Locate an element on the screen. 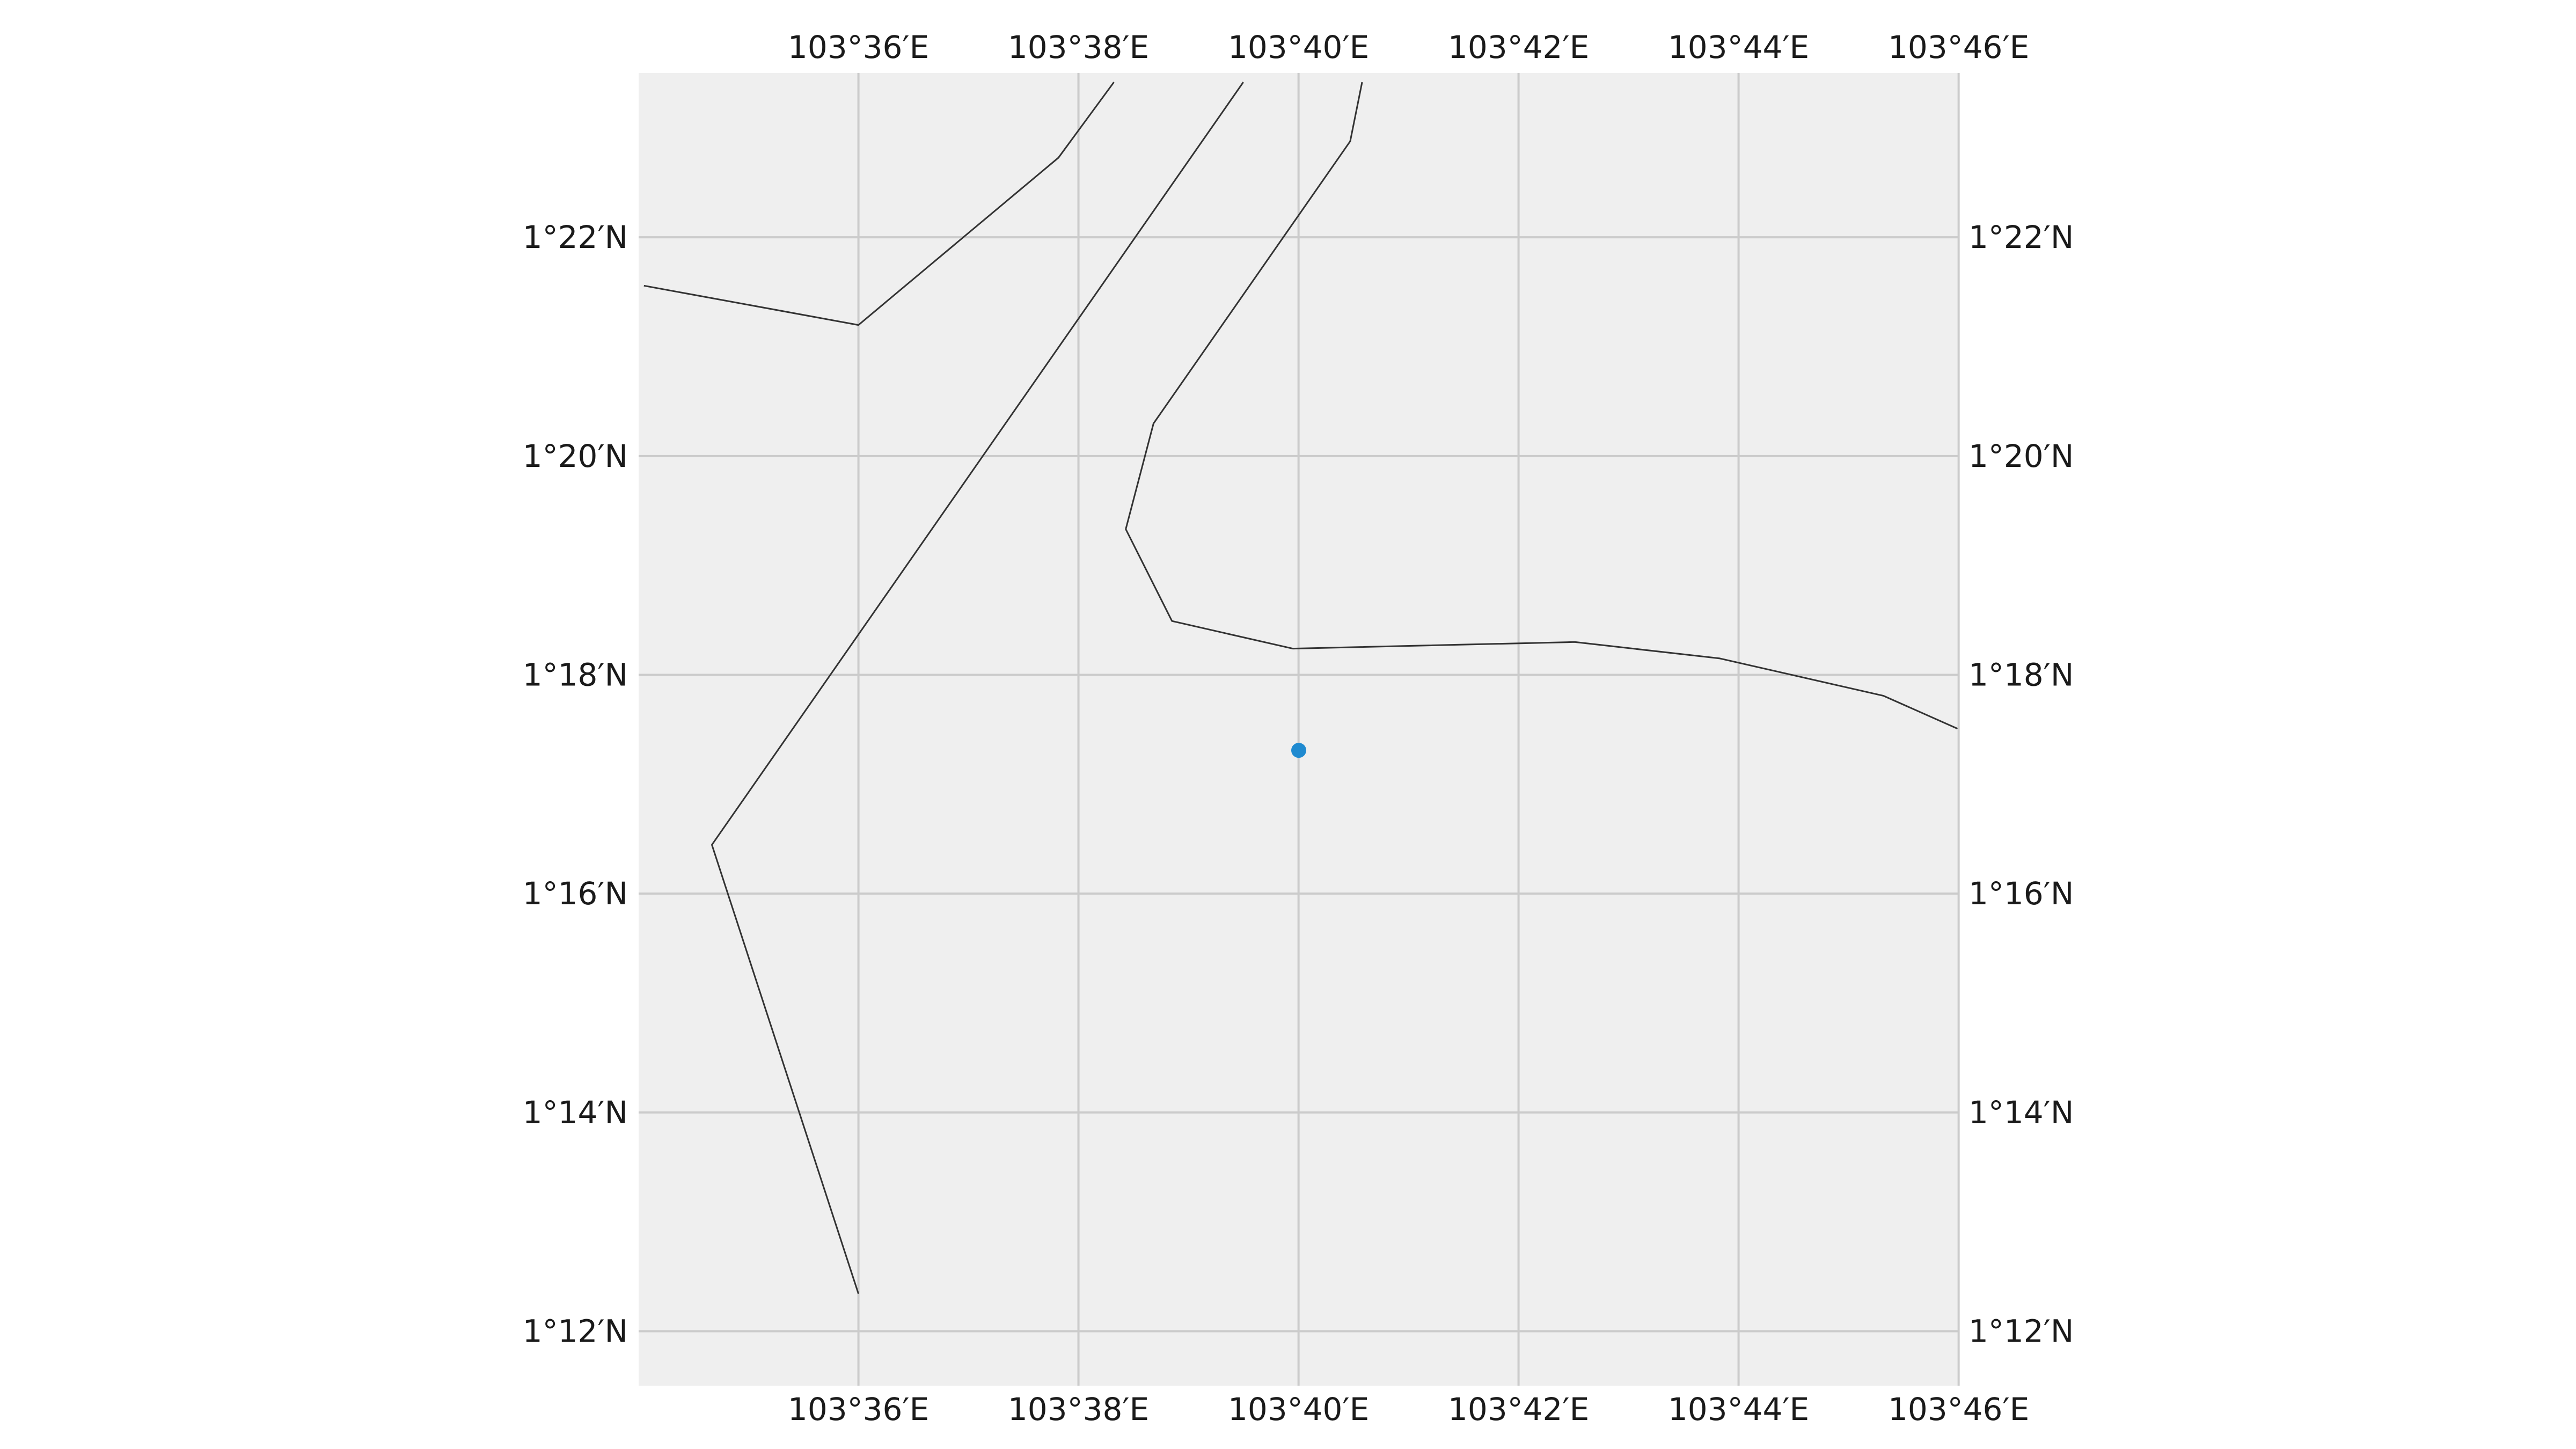  markers is located at coordinates (1298, 750).